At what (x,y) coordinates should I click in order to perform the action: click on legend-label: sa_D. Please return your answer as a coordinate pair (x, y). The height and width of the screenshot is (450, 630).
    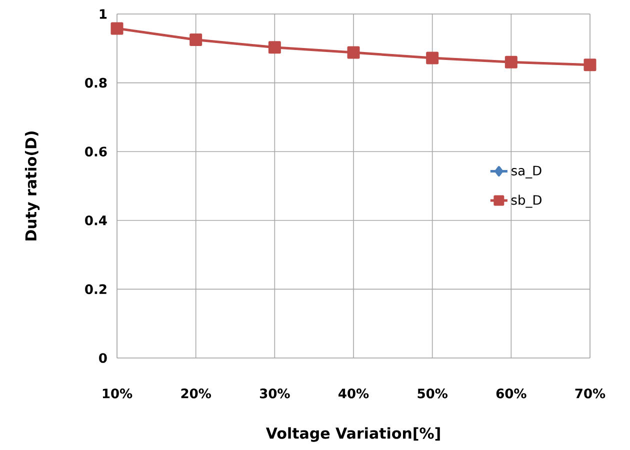
    Looking at the image, I should click on (527, 172).